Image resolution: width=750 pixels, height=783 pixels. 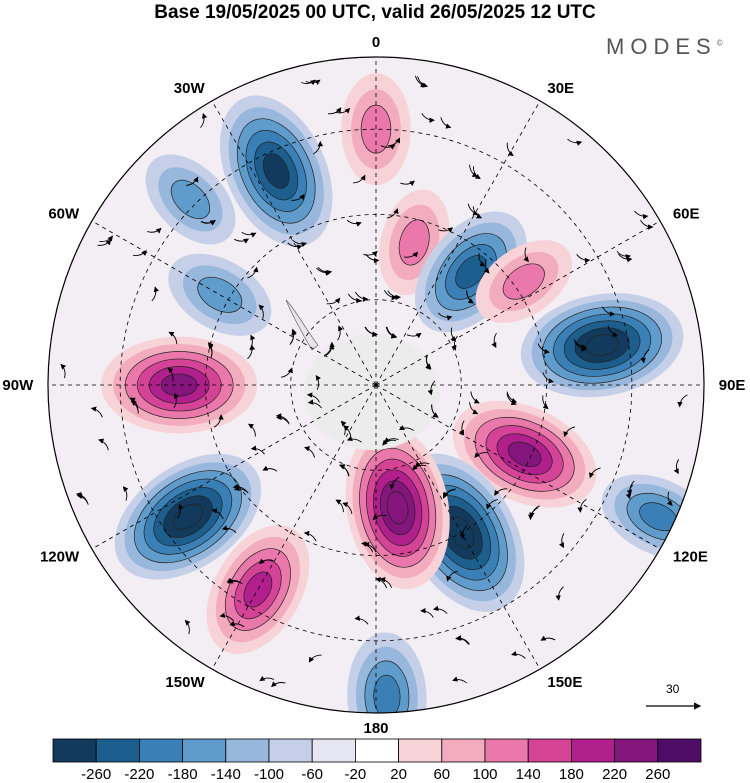 I want to click on modes-logo: MODES©, so click(x=664, y=47).